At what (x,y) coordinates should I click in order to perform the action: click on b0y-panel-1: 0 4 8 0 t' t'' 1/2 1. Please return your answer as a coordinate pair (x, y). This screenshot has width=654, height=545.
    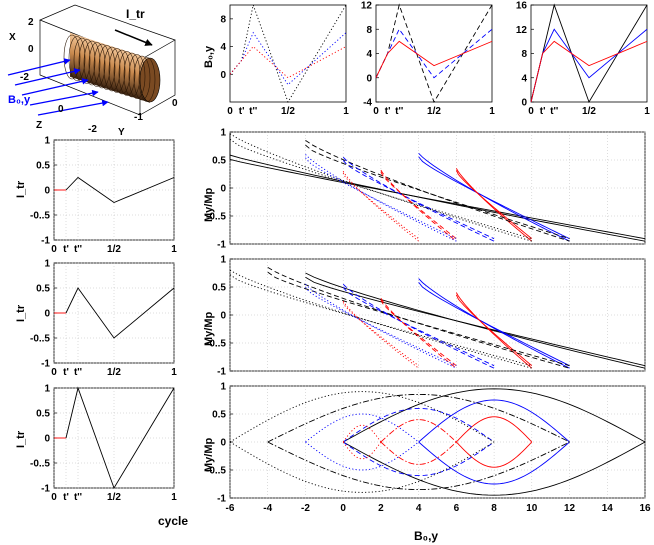
    Looking at the image, I should click on (284, 60).